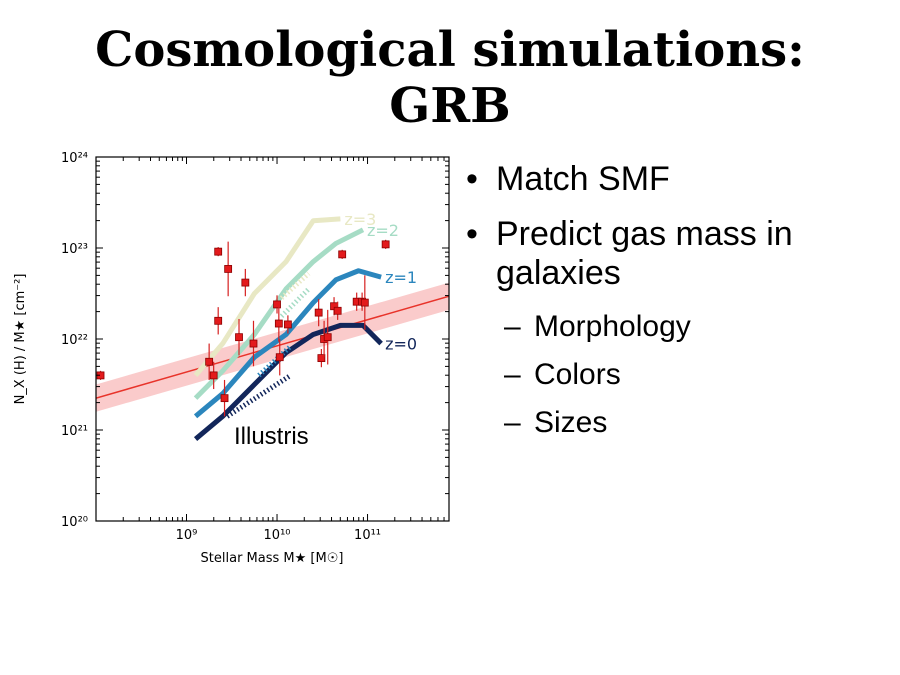 The height and width of the screenshot is (675, 900). What do you see at coordinates (20, 339) in the screenshot?
I see `y-axis-label: N_X (H) / M★ [cm⁻²]` at bounding box center [20, 339].